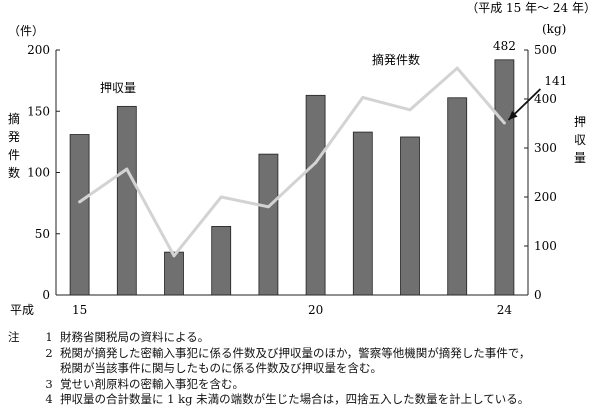  I want to click on right-axis-tick-label: 100, so click(545, 246).